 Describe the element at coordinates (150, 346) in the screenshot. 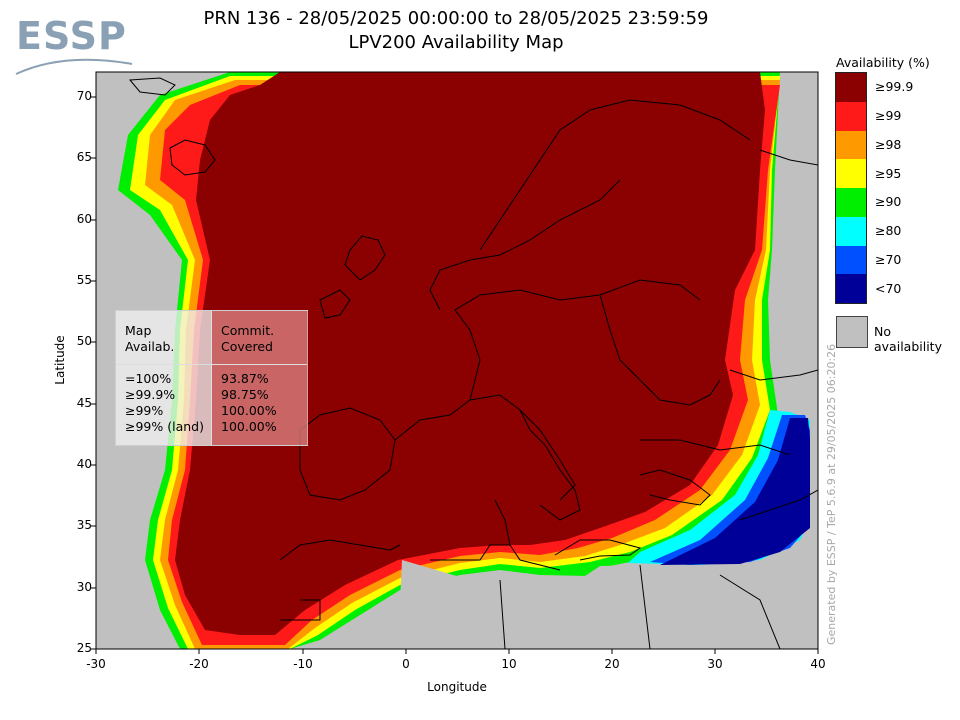

I see `stats-header-availab: Availab.` at that location.